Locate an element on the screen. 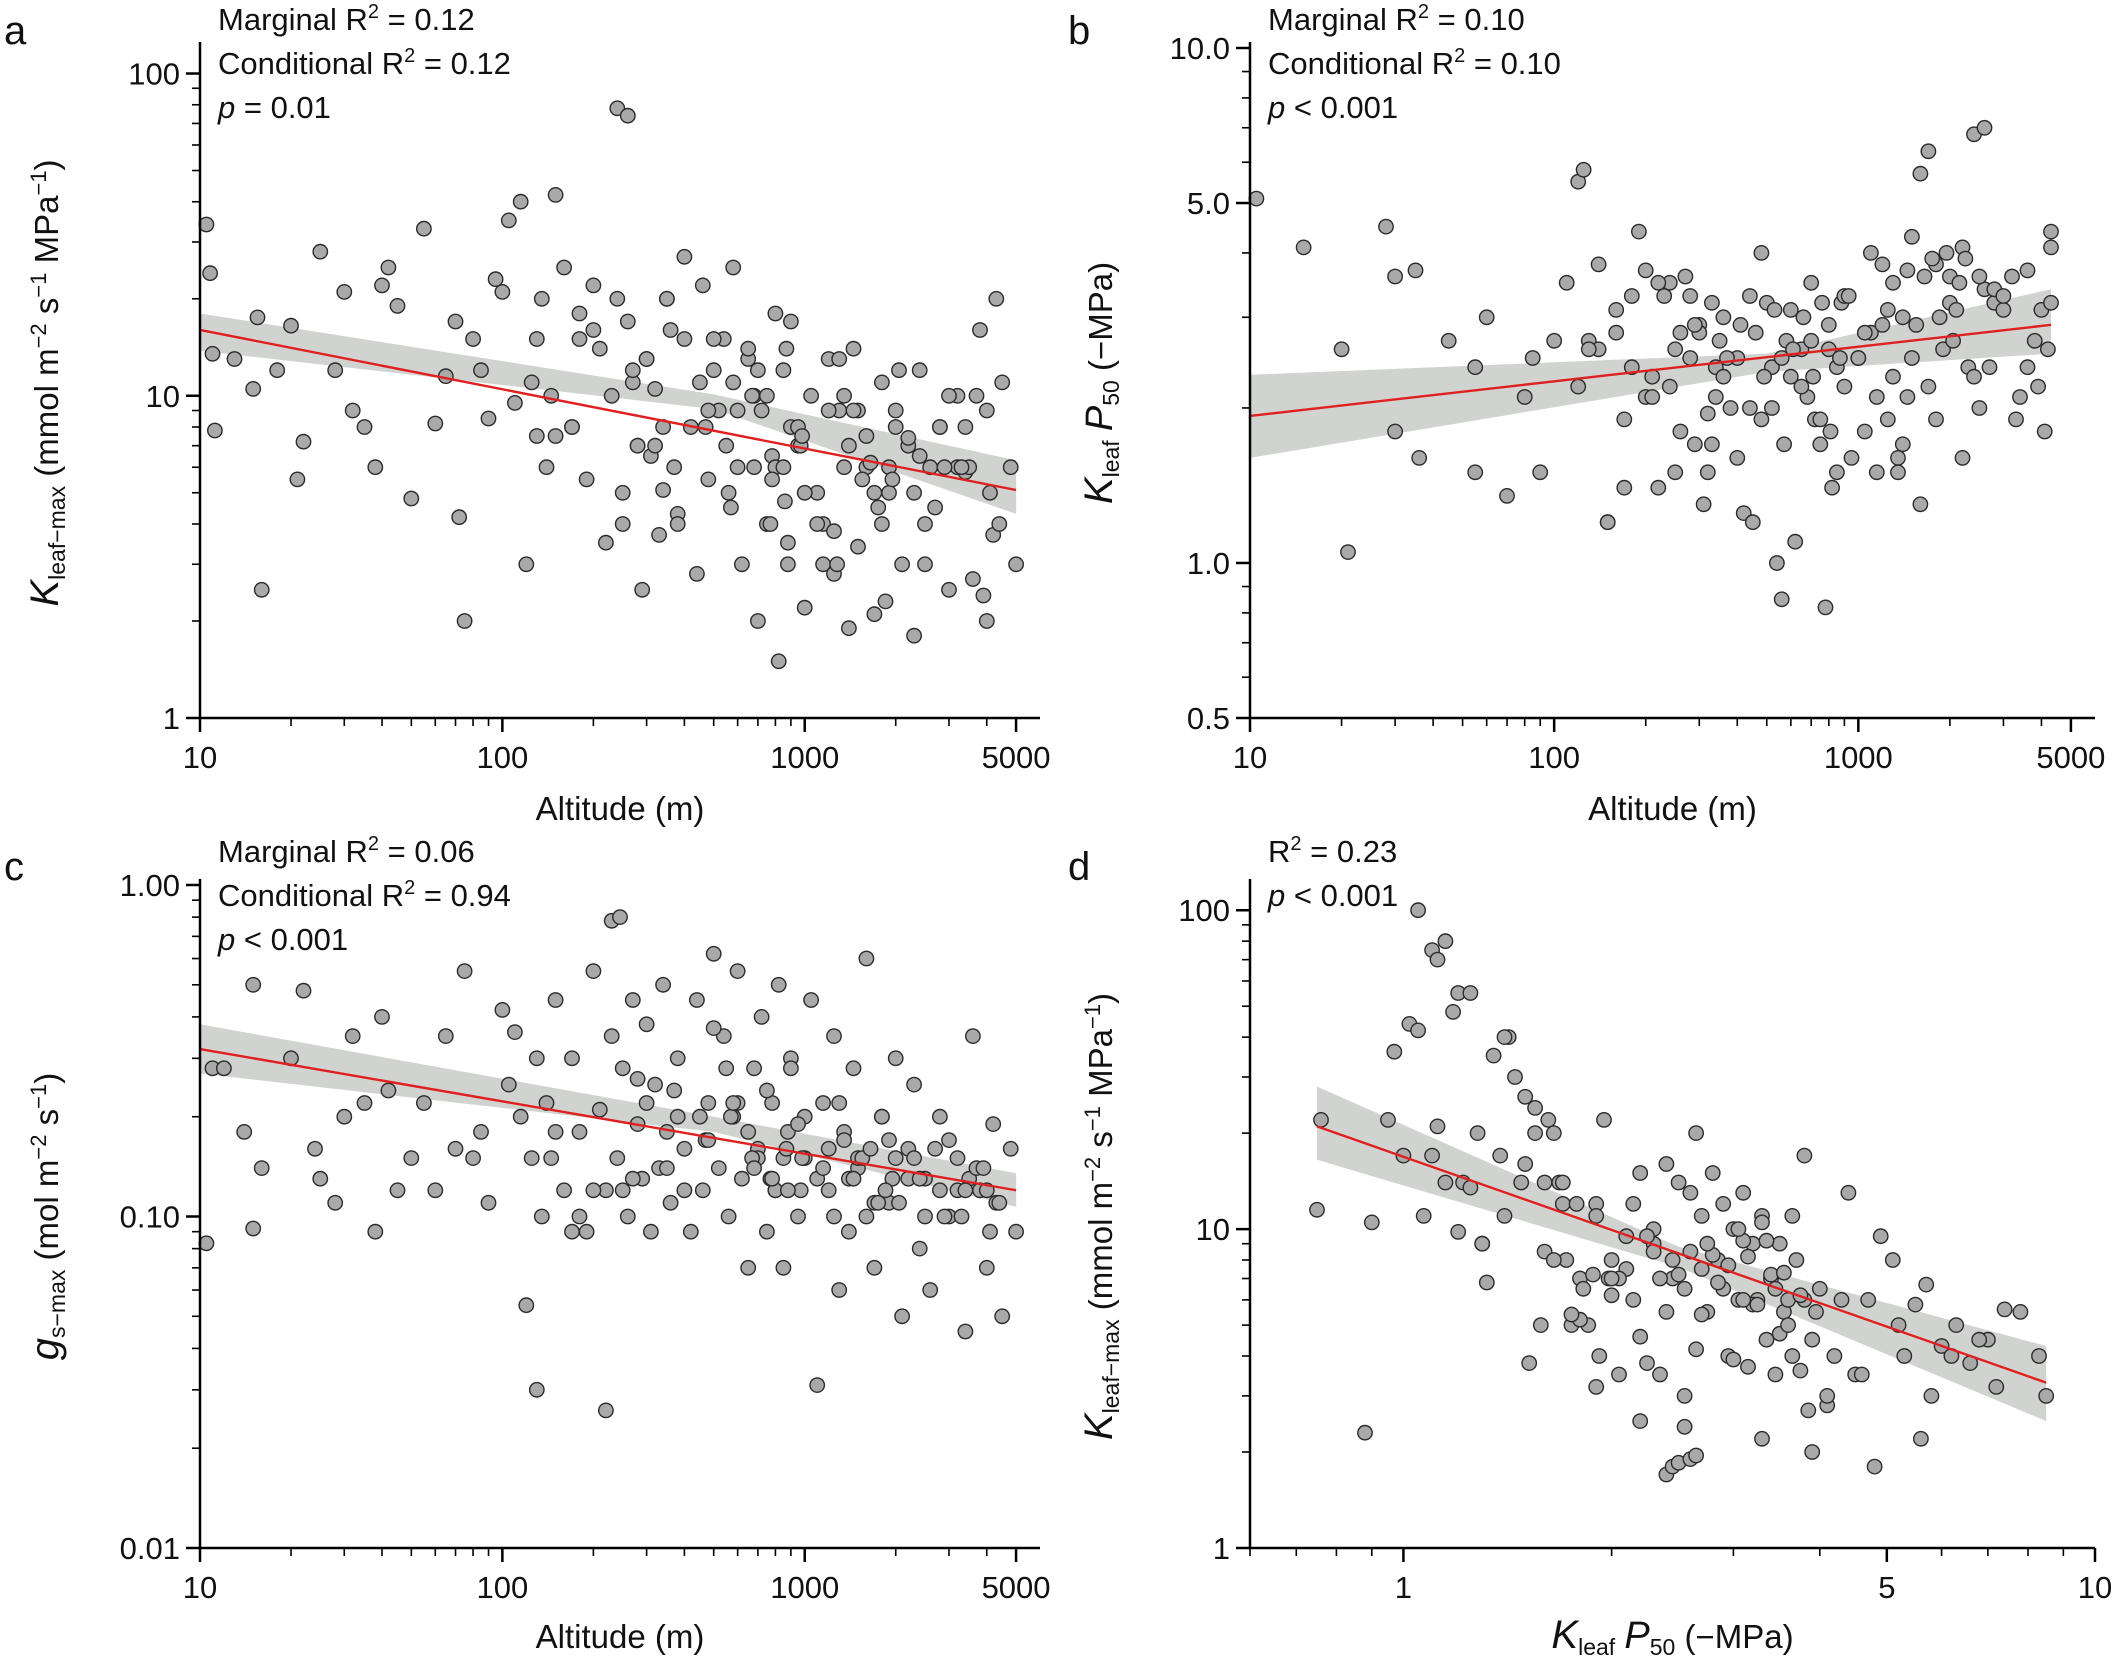 The image size is (2128, 1678). regression-line-c is located at coordinates (608, 1119).